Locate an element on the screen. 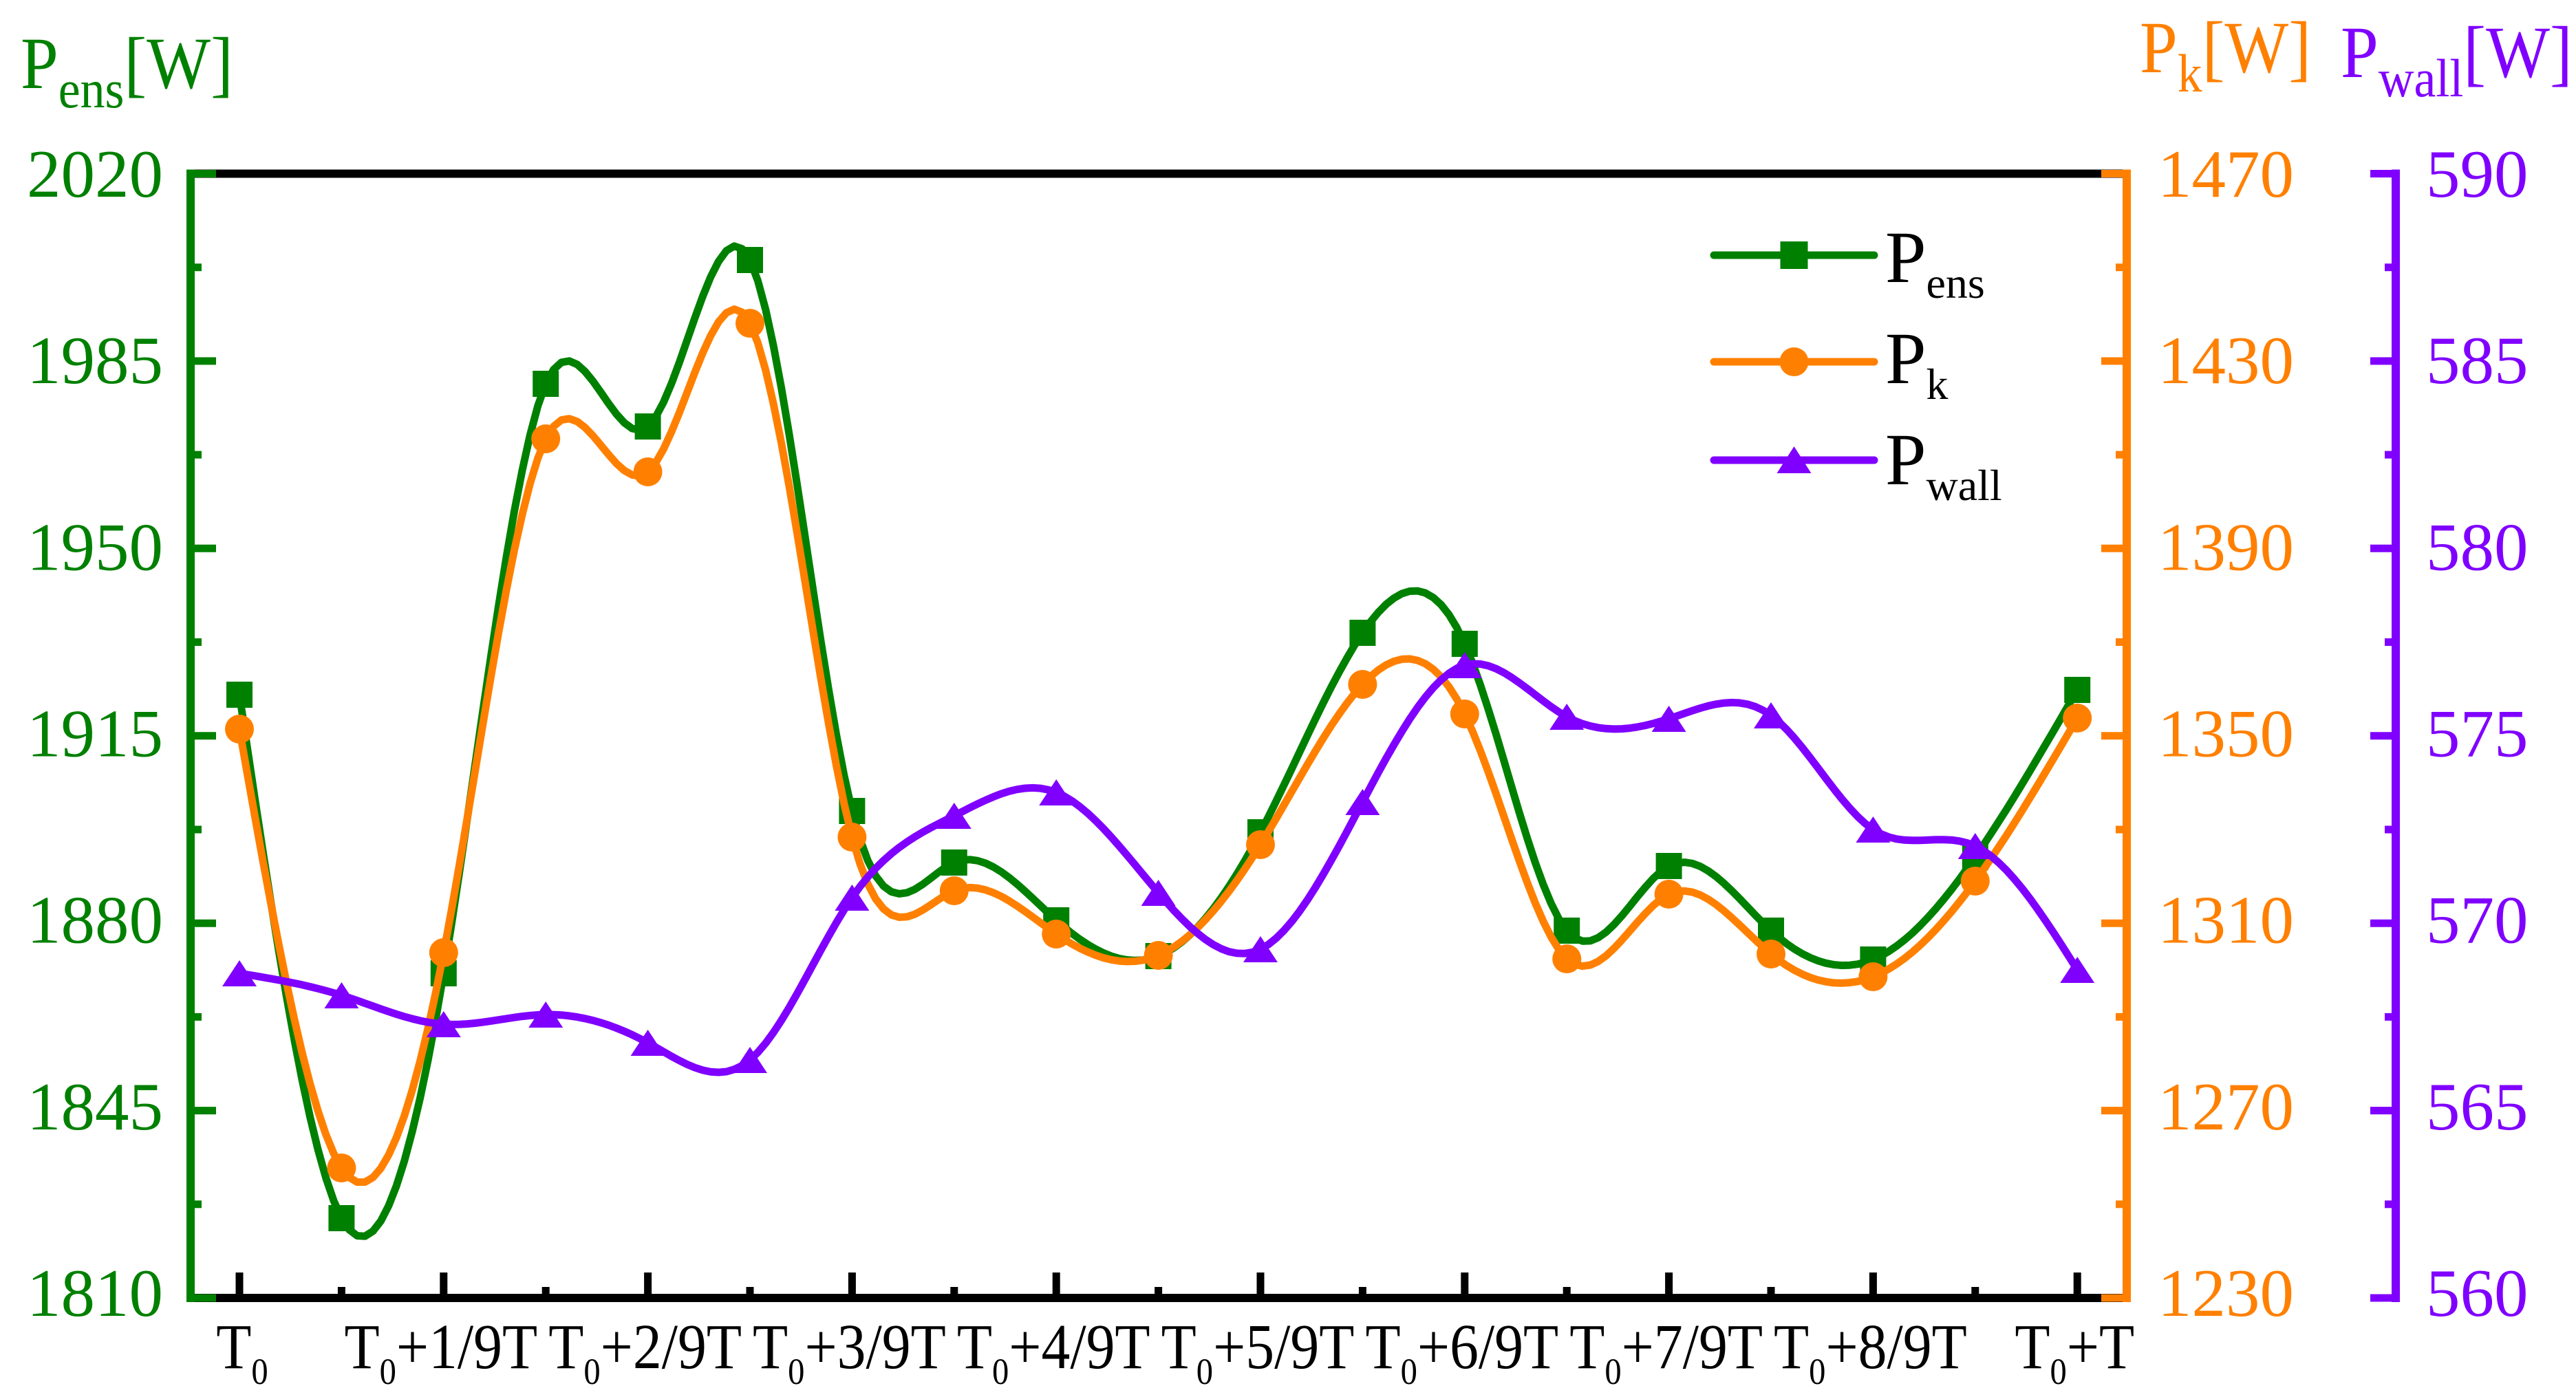 Image resolution: width=2576 pixels, height=1397 pixels. svg-text: 1310 is located at coordinates (2226, 920).